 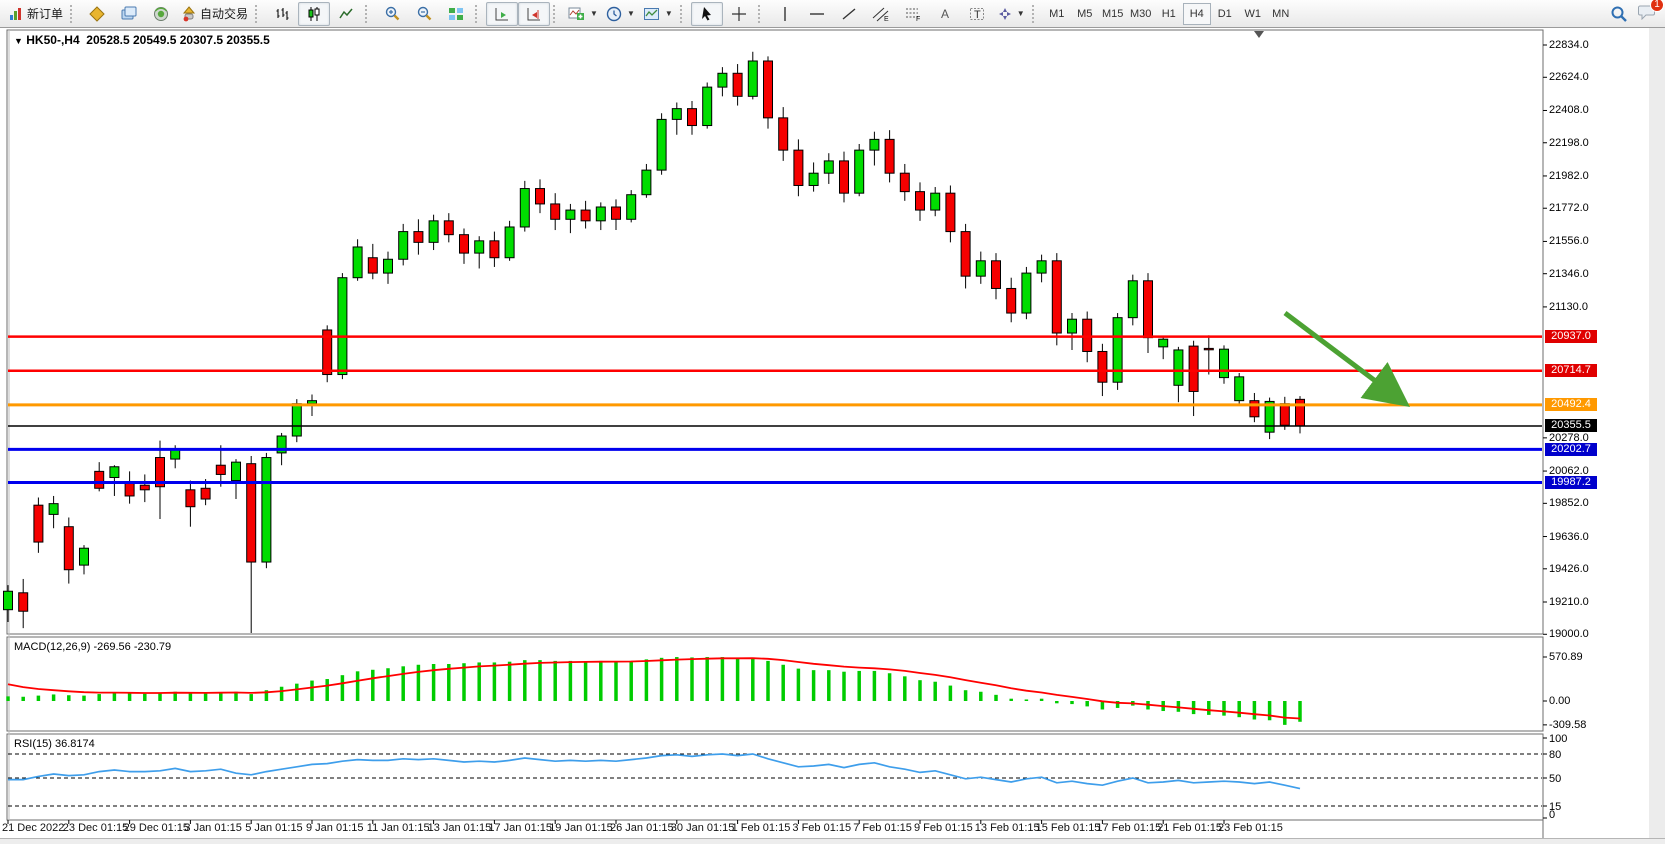 What do you see at coordinates (97, 14) in the screenshot?
I see `market-watch-button` at bounding box center [97, 14].